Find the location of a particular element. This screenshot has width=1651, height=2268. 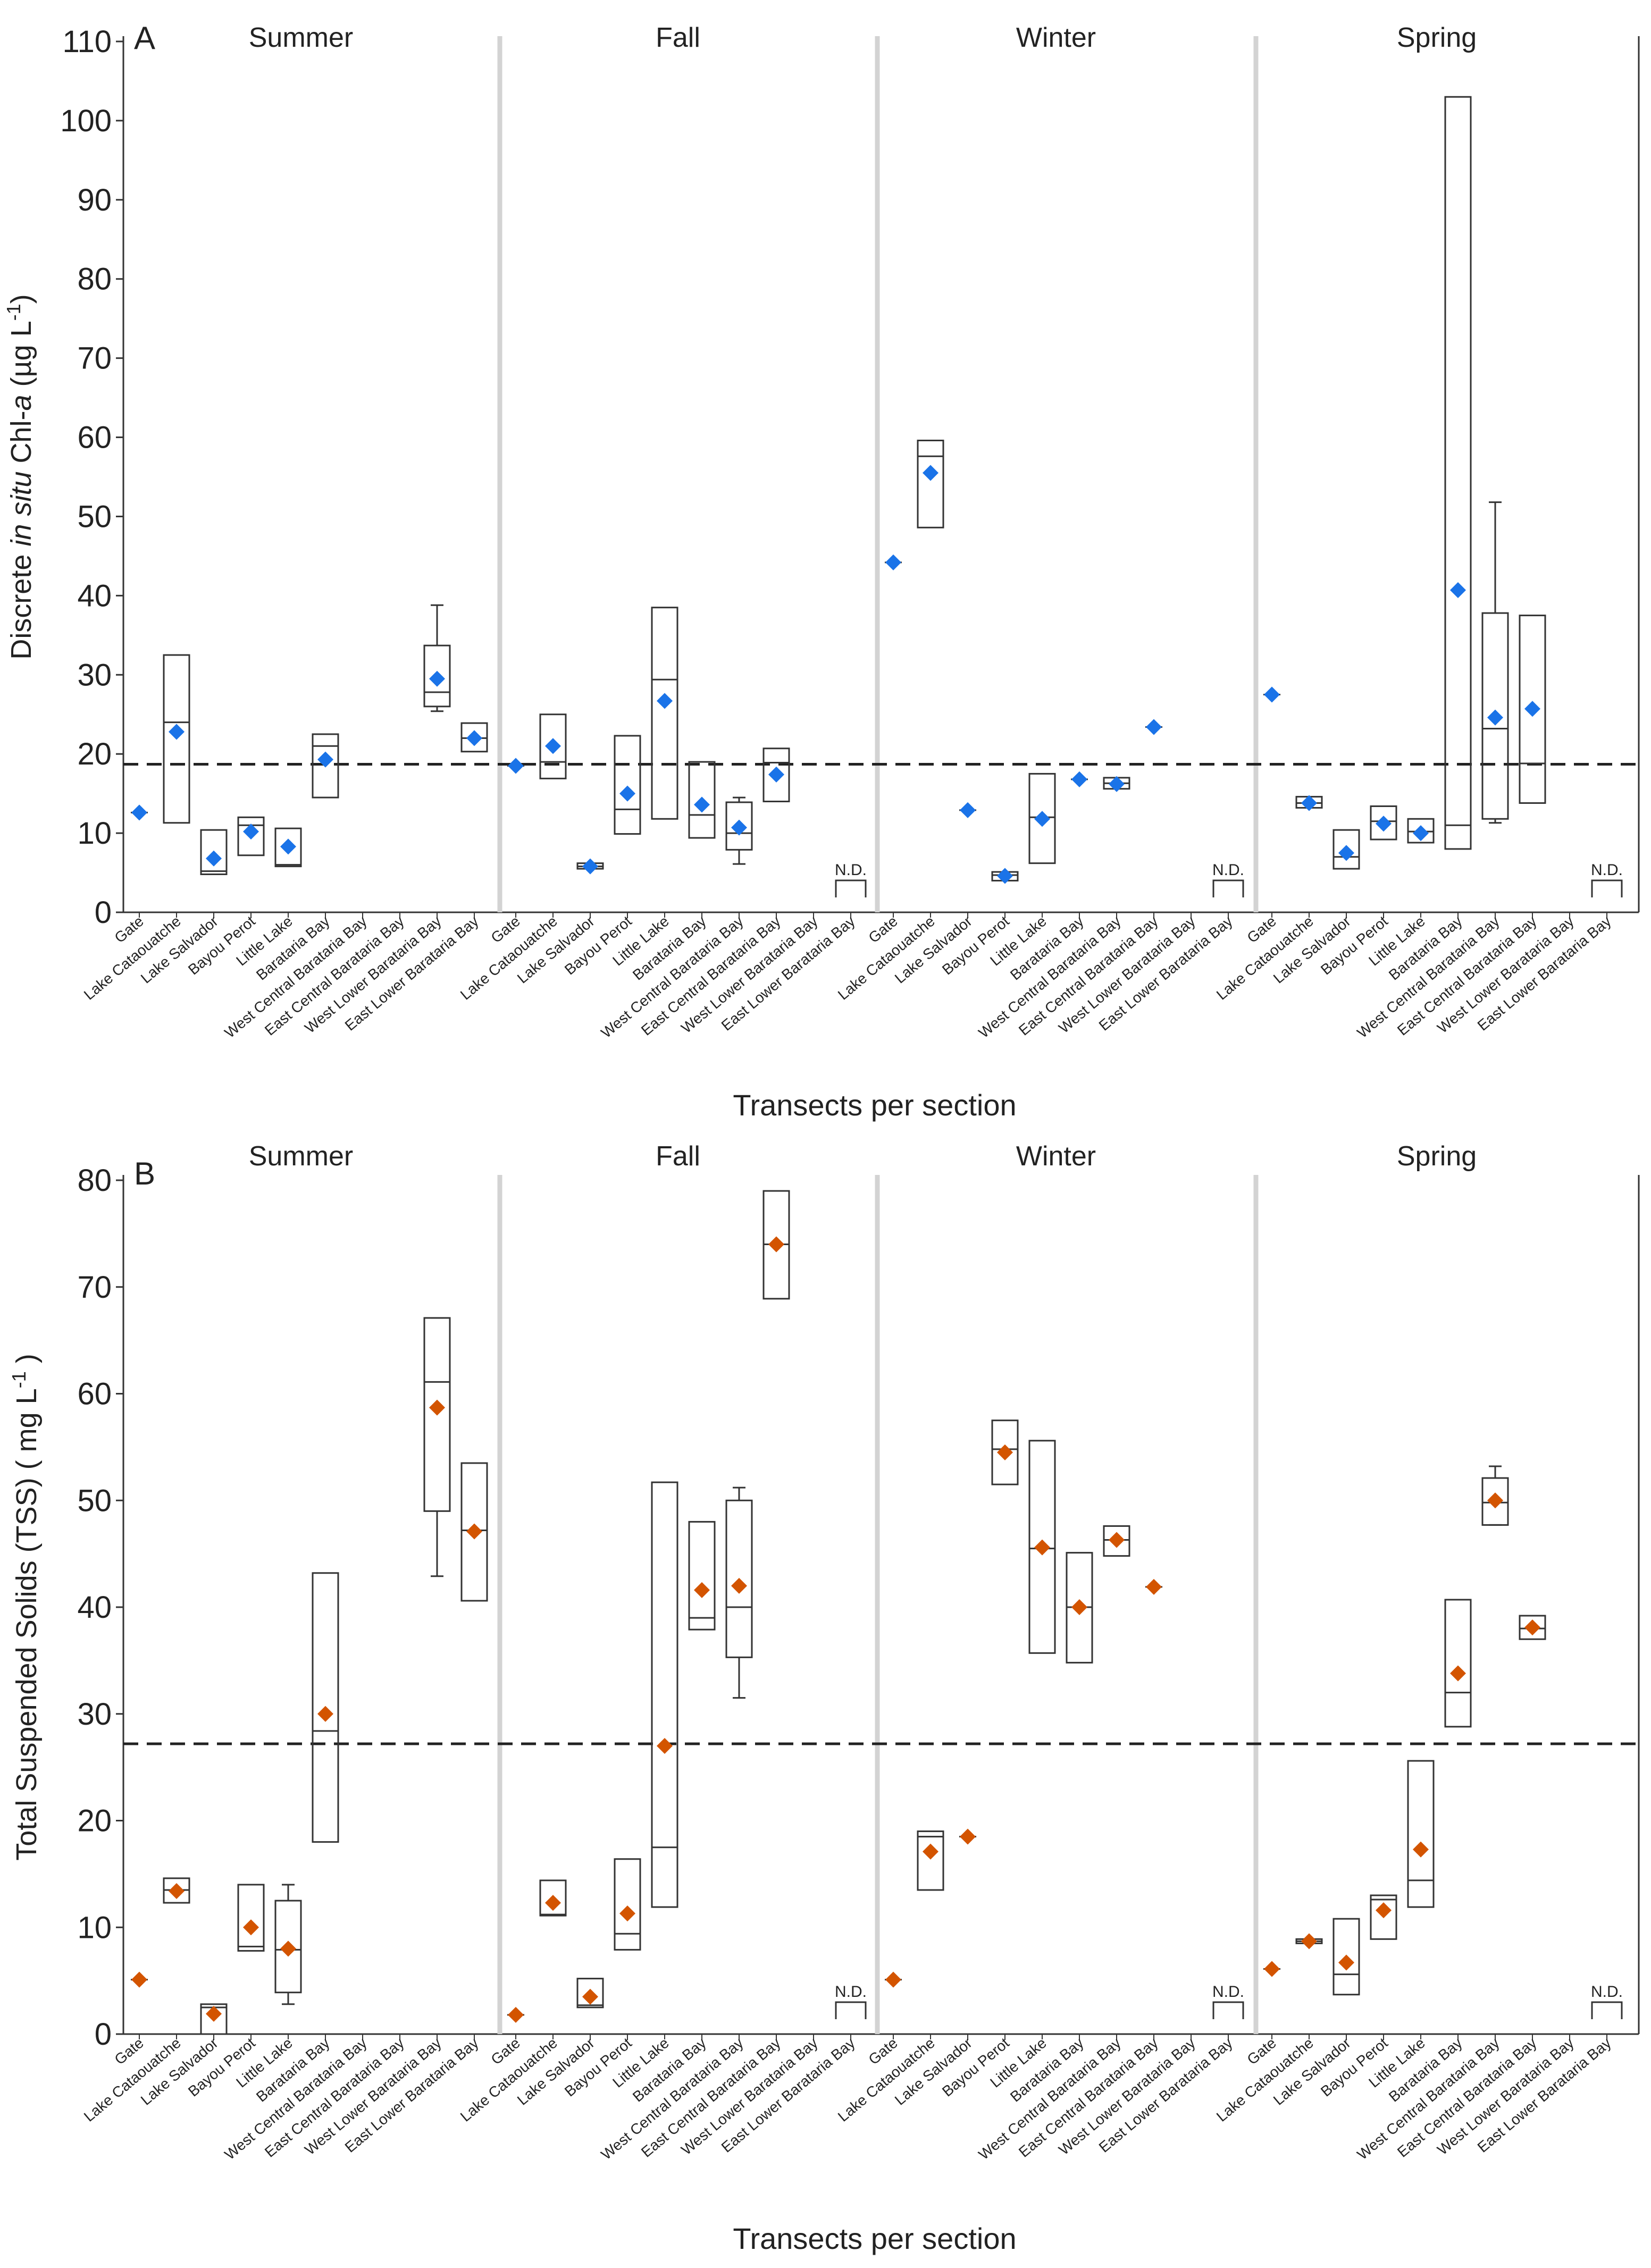

panel-a-y-tick-label: 20 is located at coordinates (94, 754).